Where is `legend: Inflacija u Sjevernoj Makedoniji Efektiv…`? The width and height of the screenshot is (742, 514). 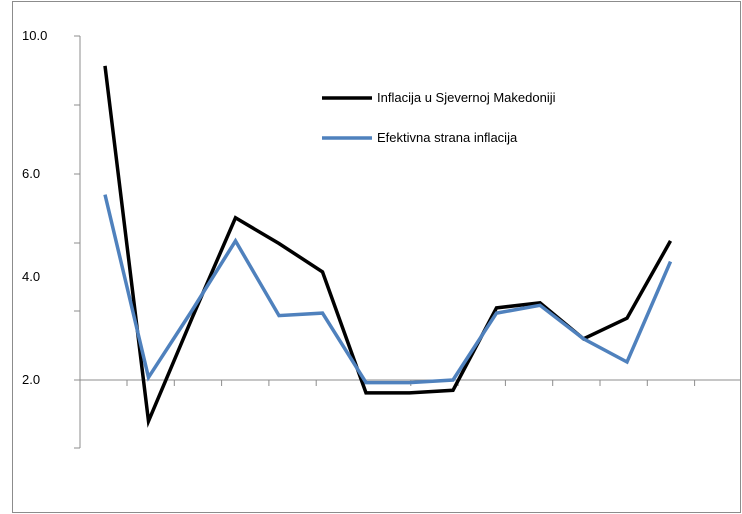
legend: Inflacija u Sjevernoj Makedoniji Efektiv… is located at coordinates (439, 117).